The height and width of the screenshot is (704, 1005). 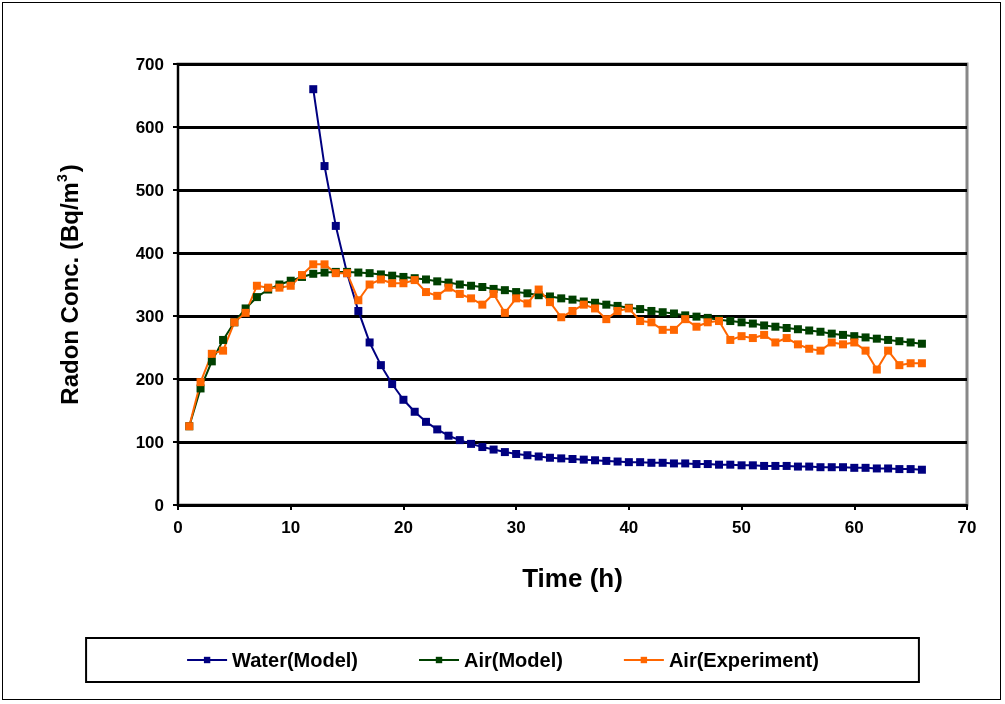 What do you see at coordinates (516, 527) in the screenshot?
I see `x-tick-label: 30` at bounding box center [516, 527].